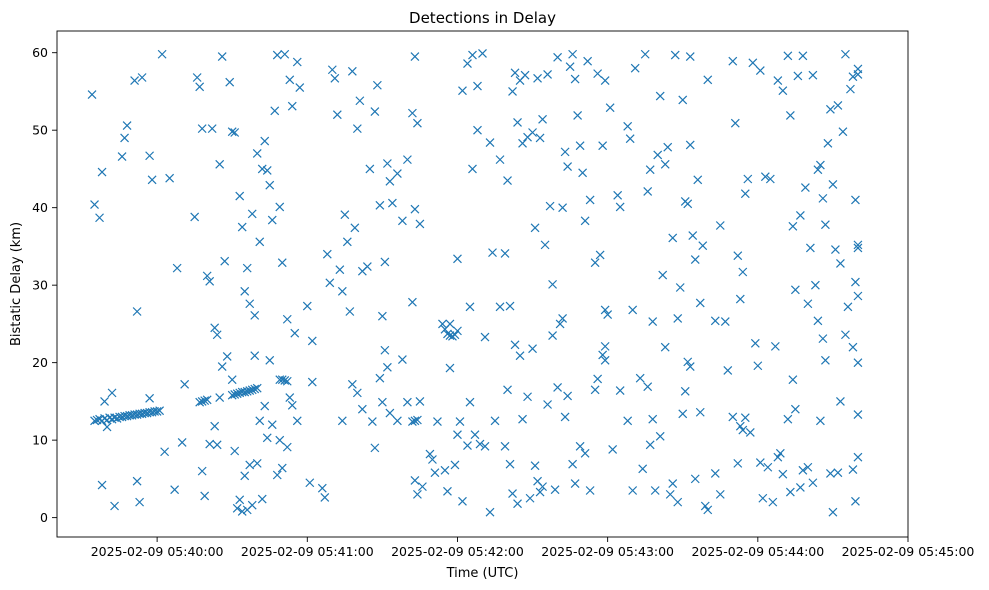  What do you see at coordinates (40, 52) in the screenshot?
I see `y-tick-label: 60` at bounding box center [40, 52].